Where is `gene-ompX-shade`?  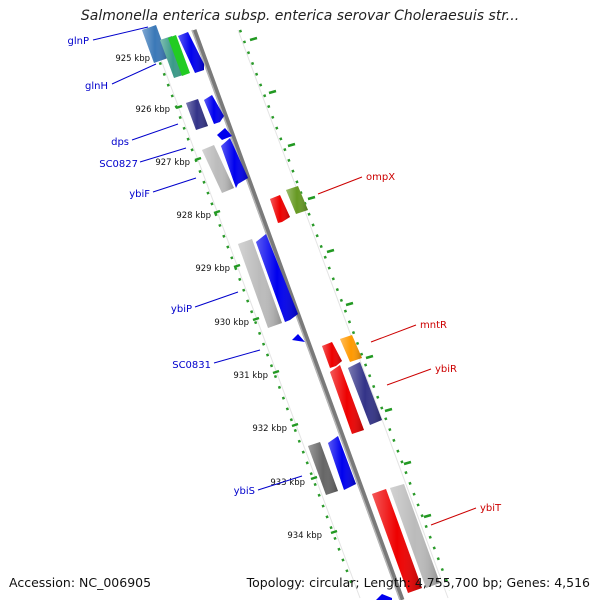
gene-ompX-shade is located at coordinates (280, 209).